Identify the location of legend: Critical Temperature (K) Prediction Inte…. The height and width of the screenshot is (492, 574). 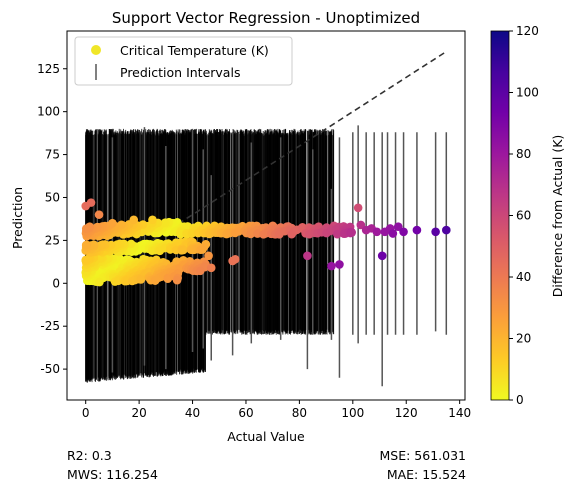
(183, 61).